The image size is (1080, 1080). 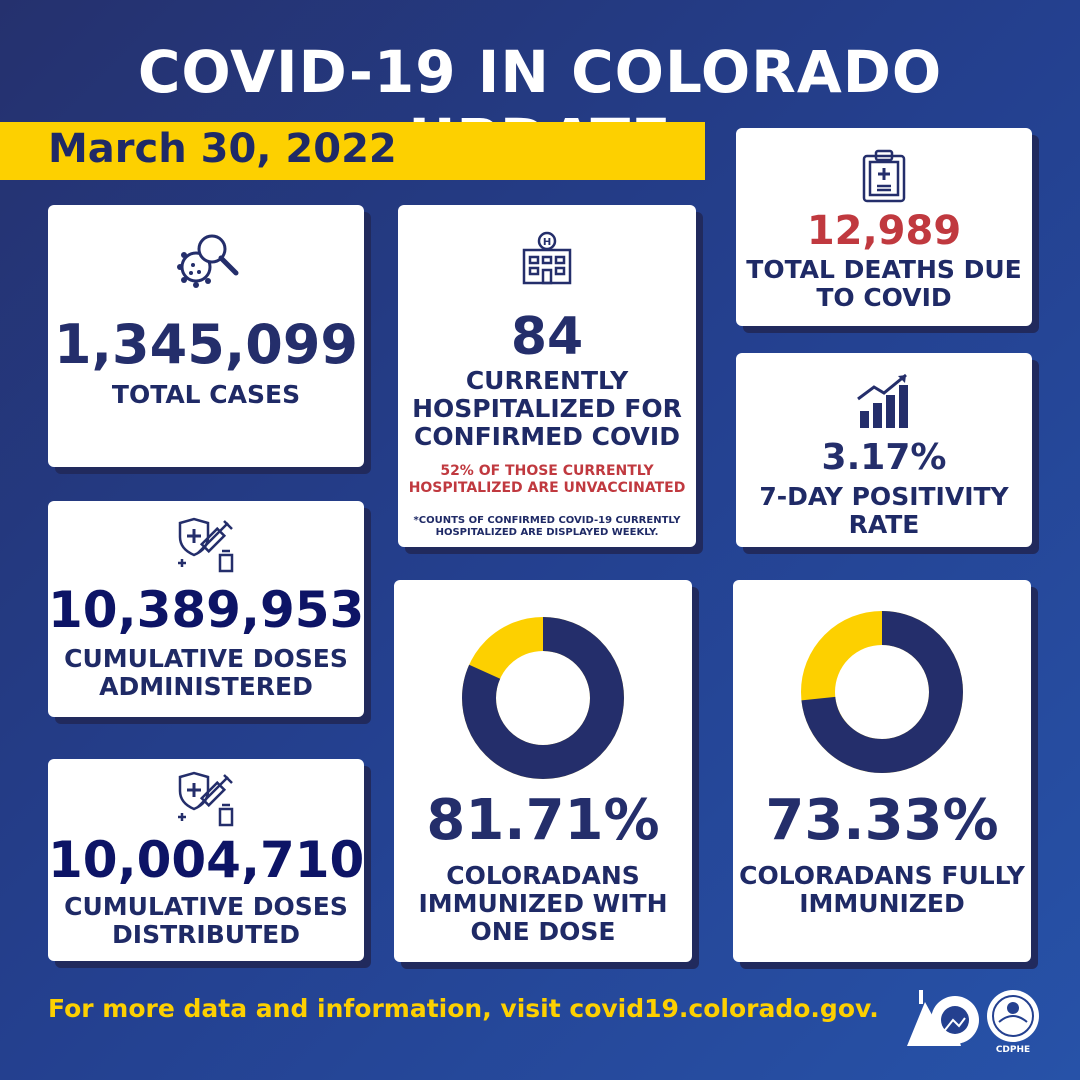 I want to click on svg-text: H, so click(x=547, y=242).